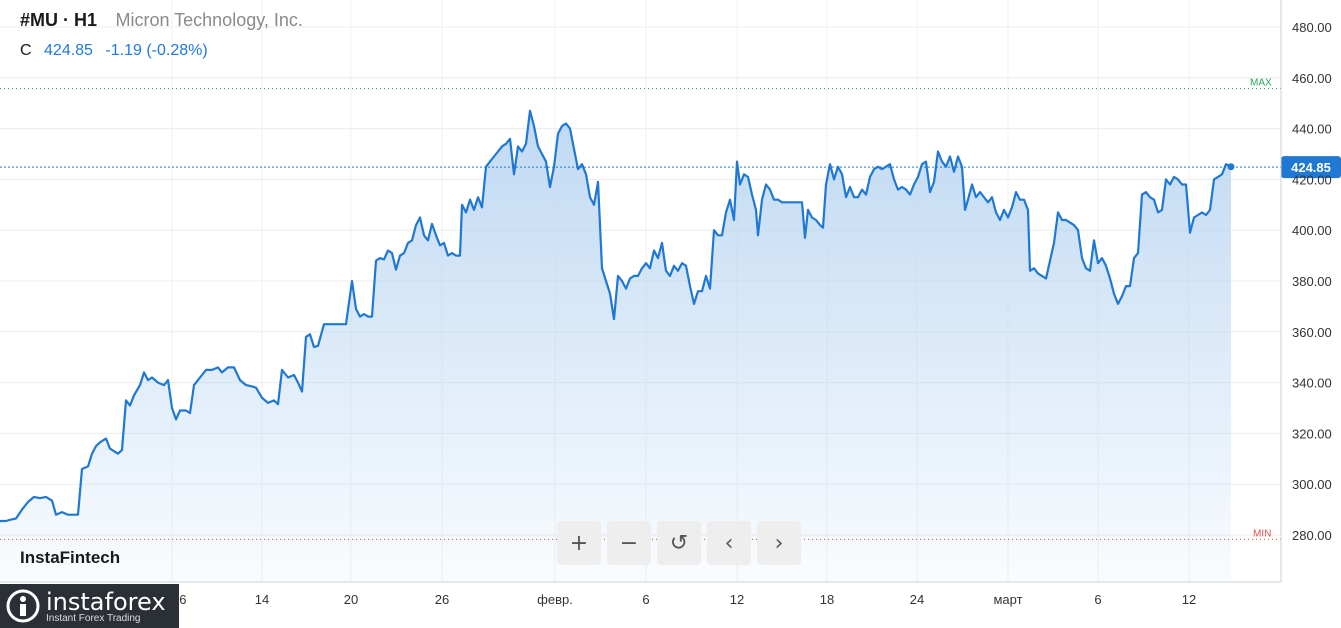  Describe the element at coordinates (1312, 383) in the screenshot. I see `y-tick-label: 340.00` at that location.